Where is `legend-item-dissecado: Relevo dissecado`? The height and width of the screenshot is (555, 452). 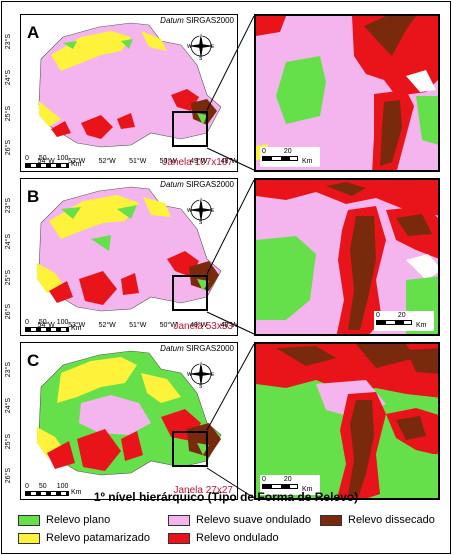
legend-item-dissecado: Relevo dissecado is located at coordinates (377, 520).